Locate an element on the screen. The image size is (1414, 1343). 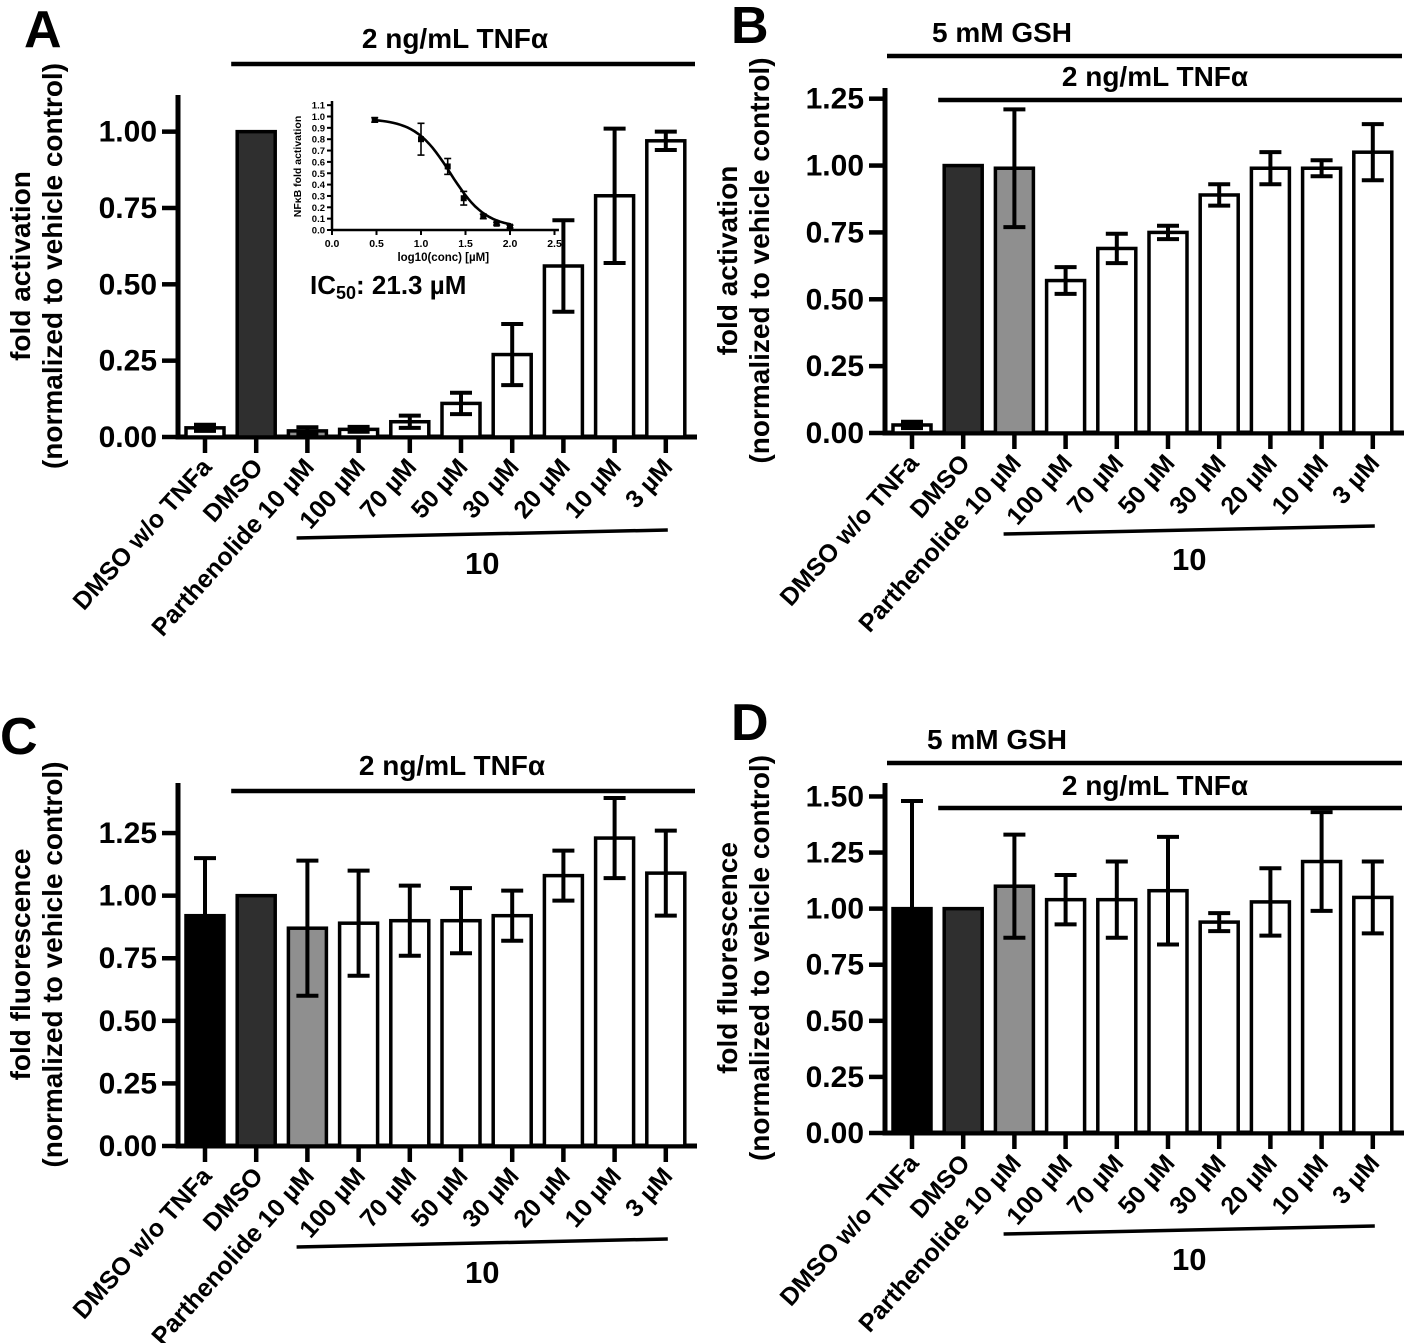
panel-c-letter: C is located at coordinates (19, 737).